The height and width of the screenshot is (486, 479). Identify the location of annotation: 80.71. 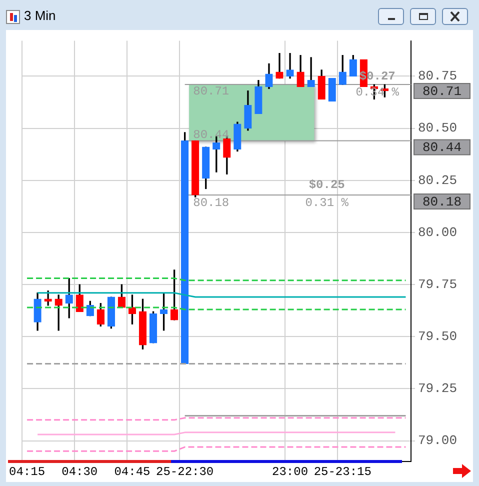
(211, 91).